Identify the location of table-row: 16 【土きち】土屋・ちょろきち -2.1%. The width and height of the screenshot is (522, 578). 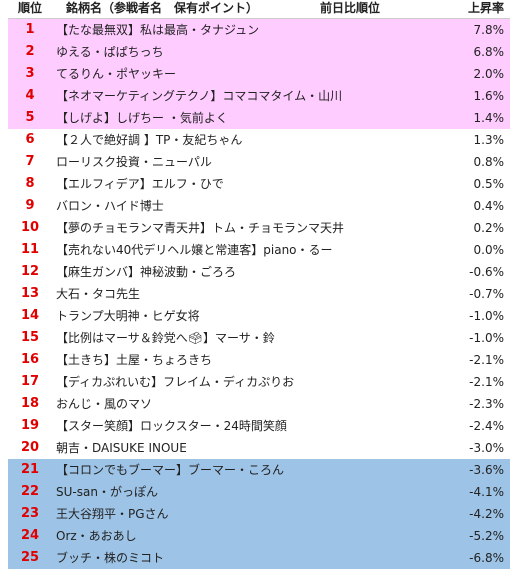
(259, 360).